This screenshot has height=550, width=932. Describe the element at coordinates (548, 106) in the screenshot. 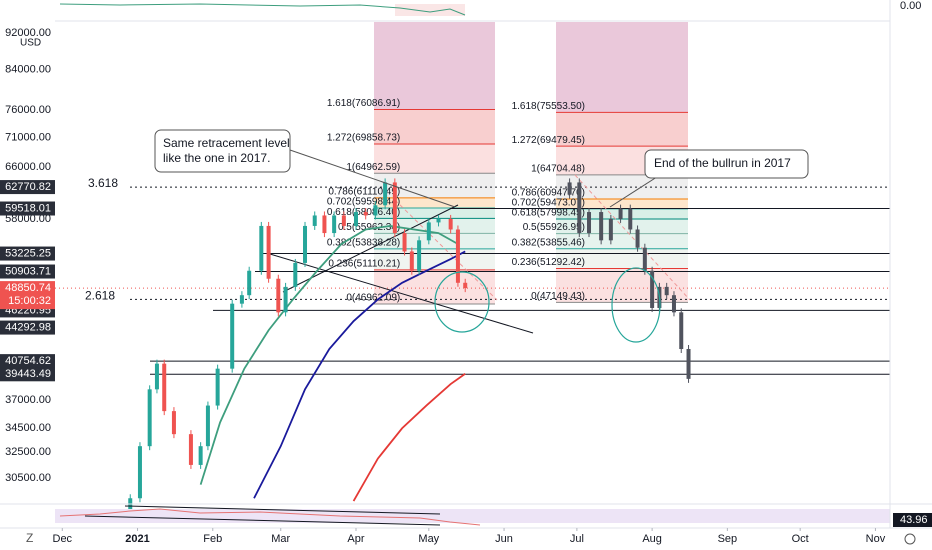

I see `fib-label: 1.618(75553.50)` at that location.